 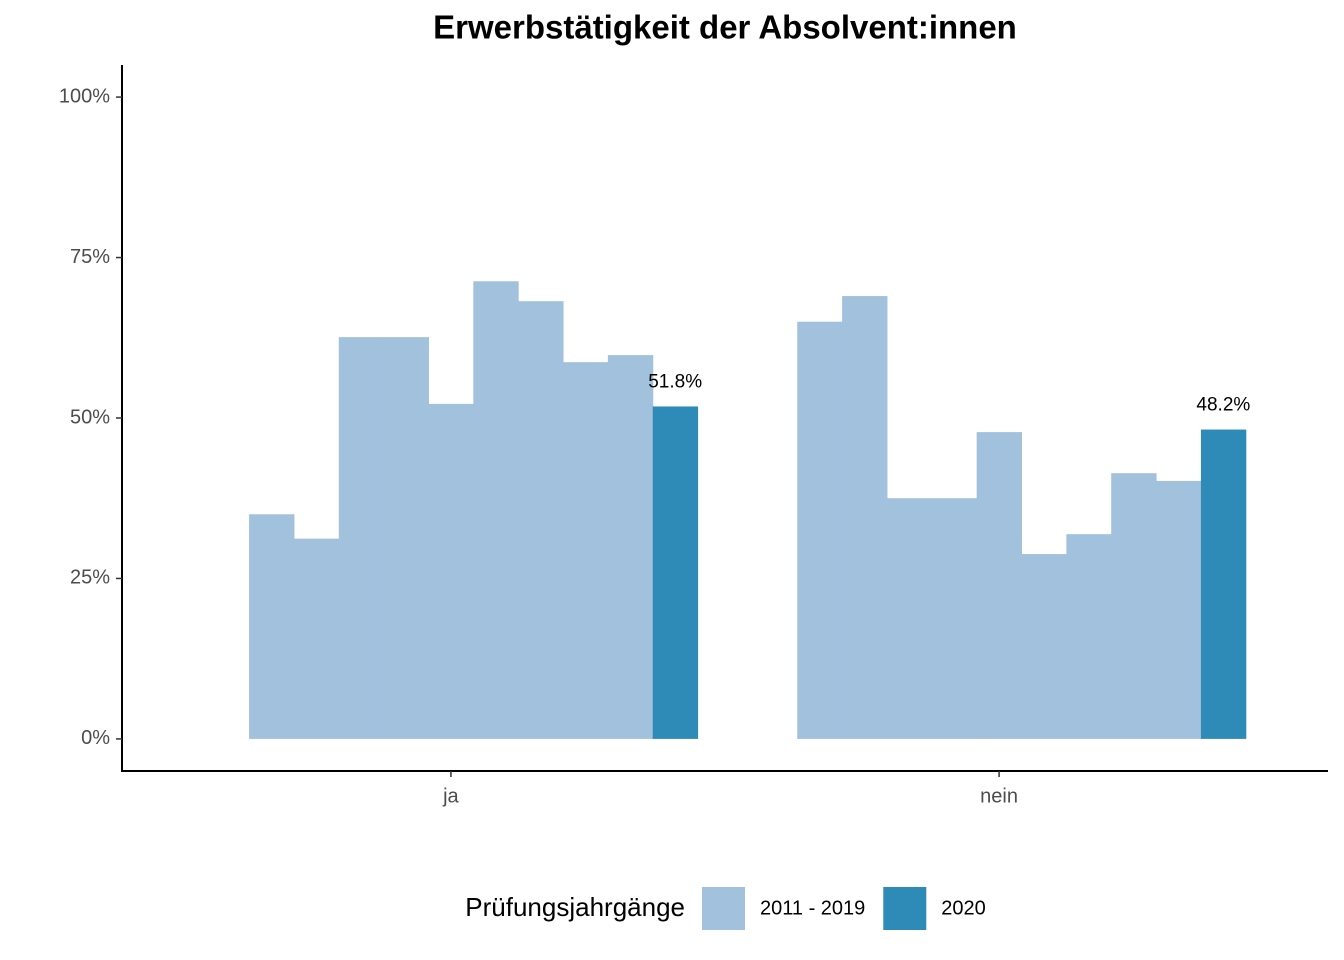 What do you see at coordinates (812, 908) in the screenshot?
I see `legend-label: 2011 - 2019` at bounding box center [812, 908].